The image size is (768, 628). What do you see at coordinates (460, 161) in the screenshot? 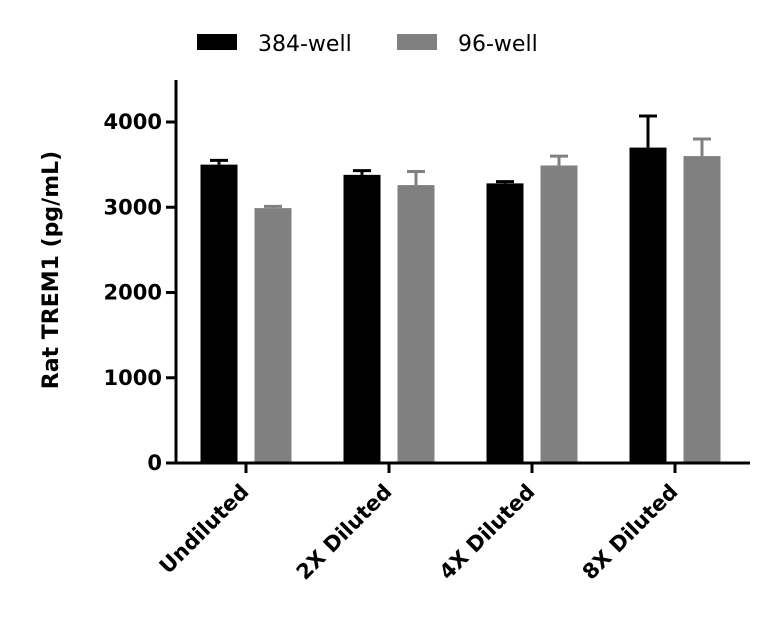
I see `error-bars` at bounding box center [460, 161].